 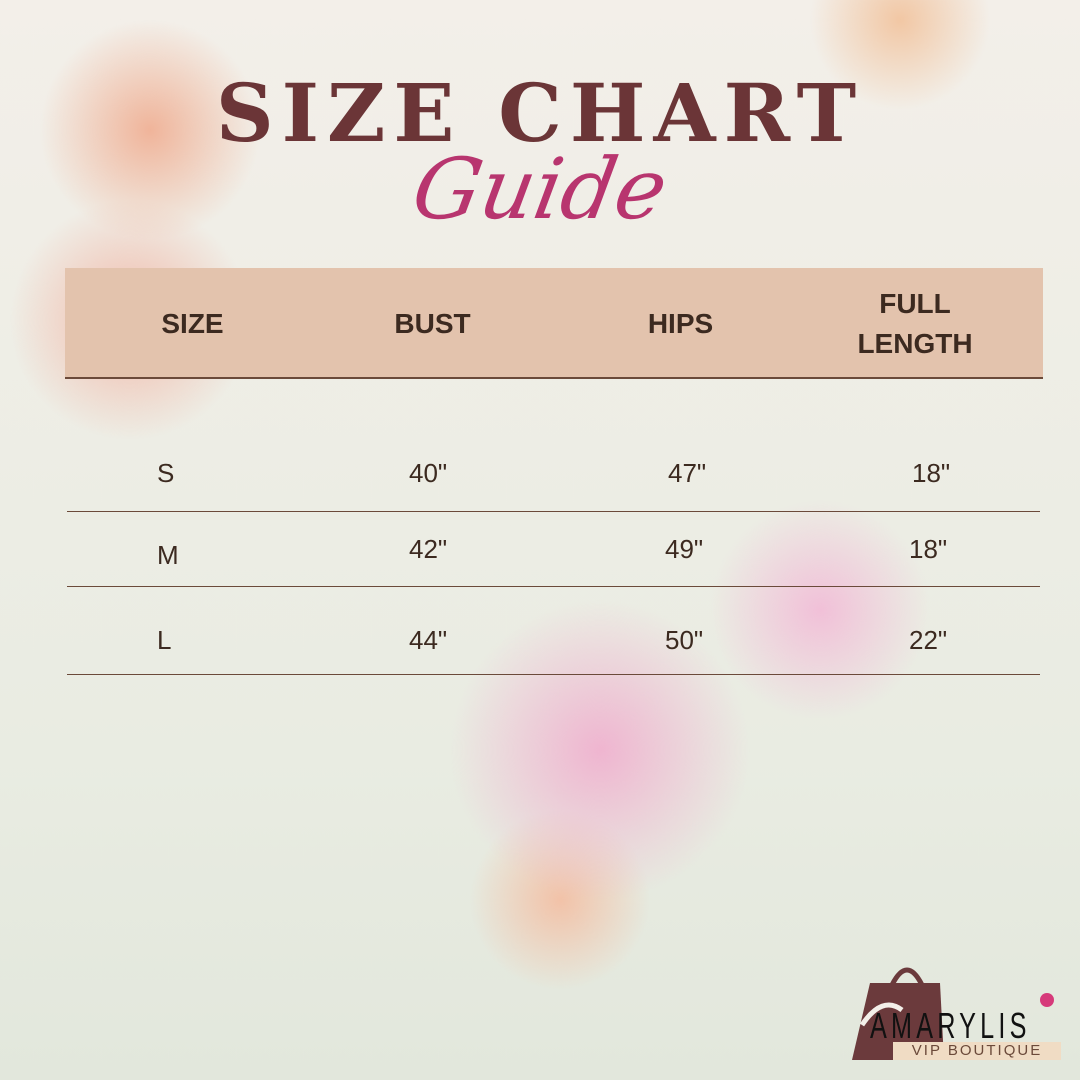 What do you see at coordinates (166, 473) in the screenshot?
I see `size-cell: S` at bounding box center [166, 473].